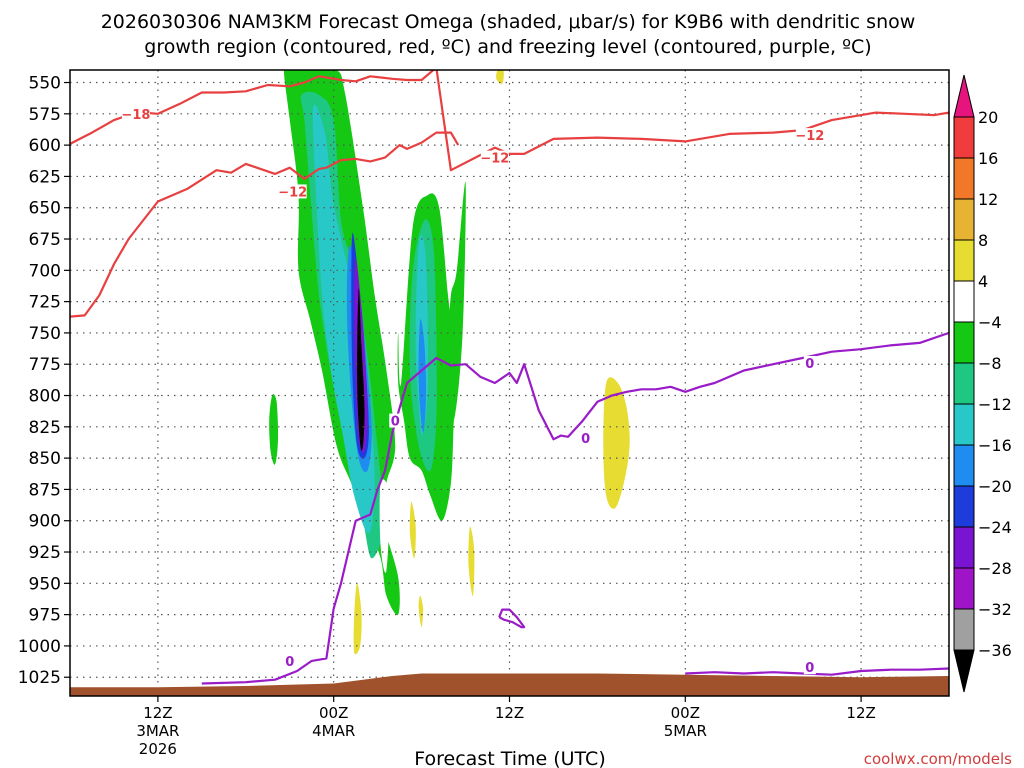 This screenshot has height=768, width=1024. Describe the element at coordinates (860, 713) in the screenshot. I see `x-tick-label-4: 12Z` at that location.